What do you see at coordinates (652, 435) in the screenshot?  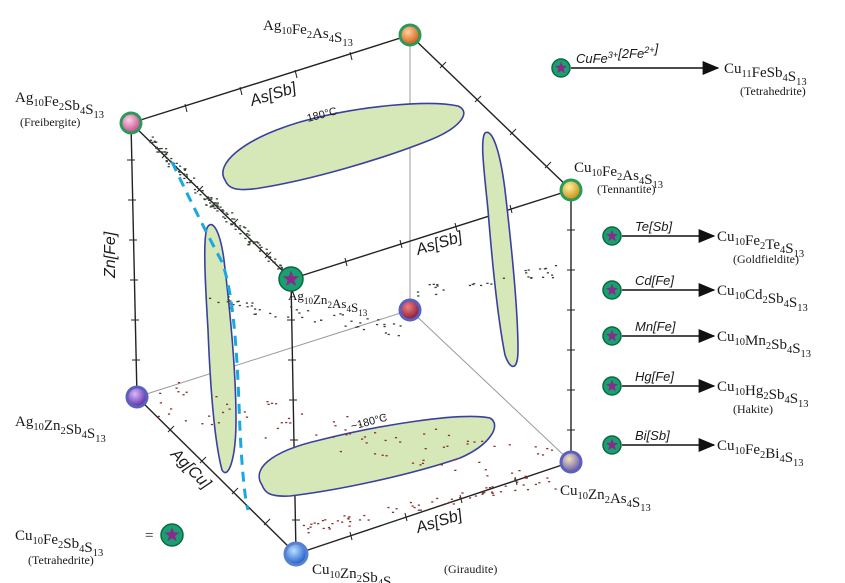 I see `legend-substitution-label-5: Bi[Sb]` at bounding box center [652, 435].